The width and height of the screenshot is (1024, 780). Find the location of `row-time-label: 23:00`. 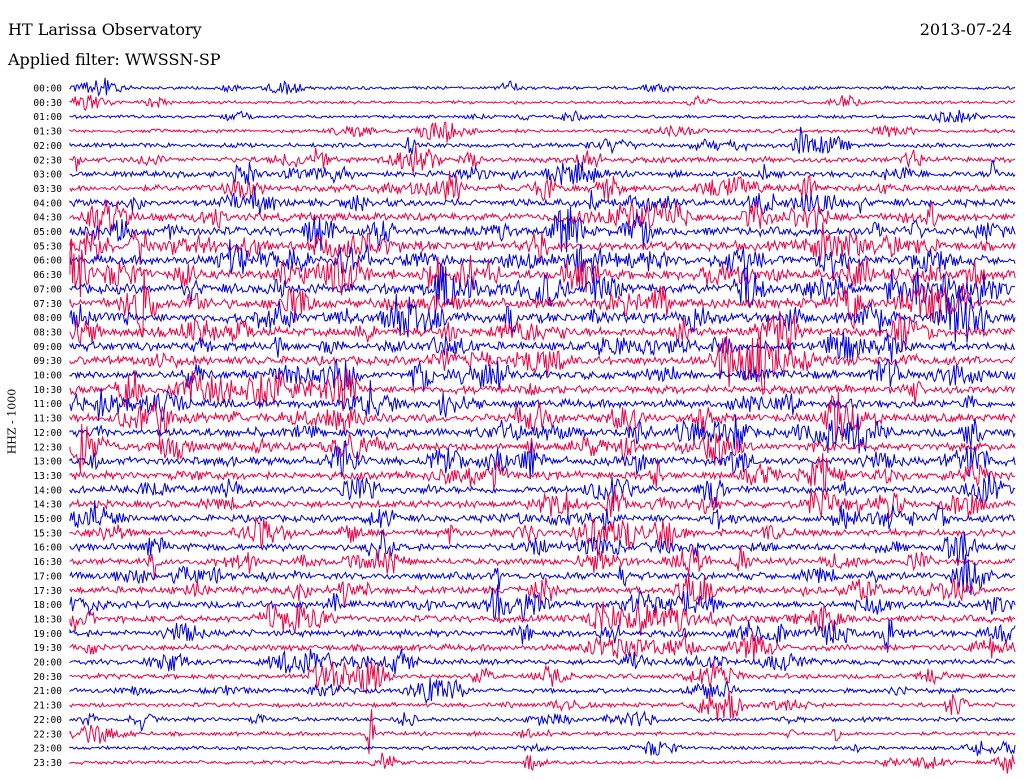

row-time-label: 23:00 is located at coordinates (47, 749).